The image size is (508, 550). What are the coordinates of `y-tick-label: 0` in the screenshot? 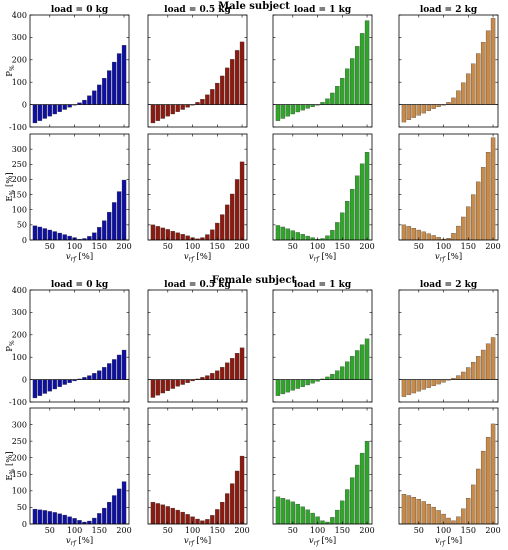 It's located at (24, 240).